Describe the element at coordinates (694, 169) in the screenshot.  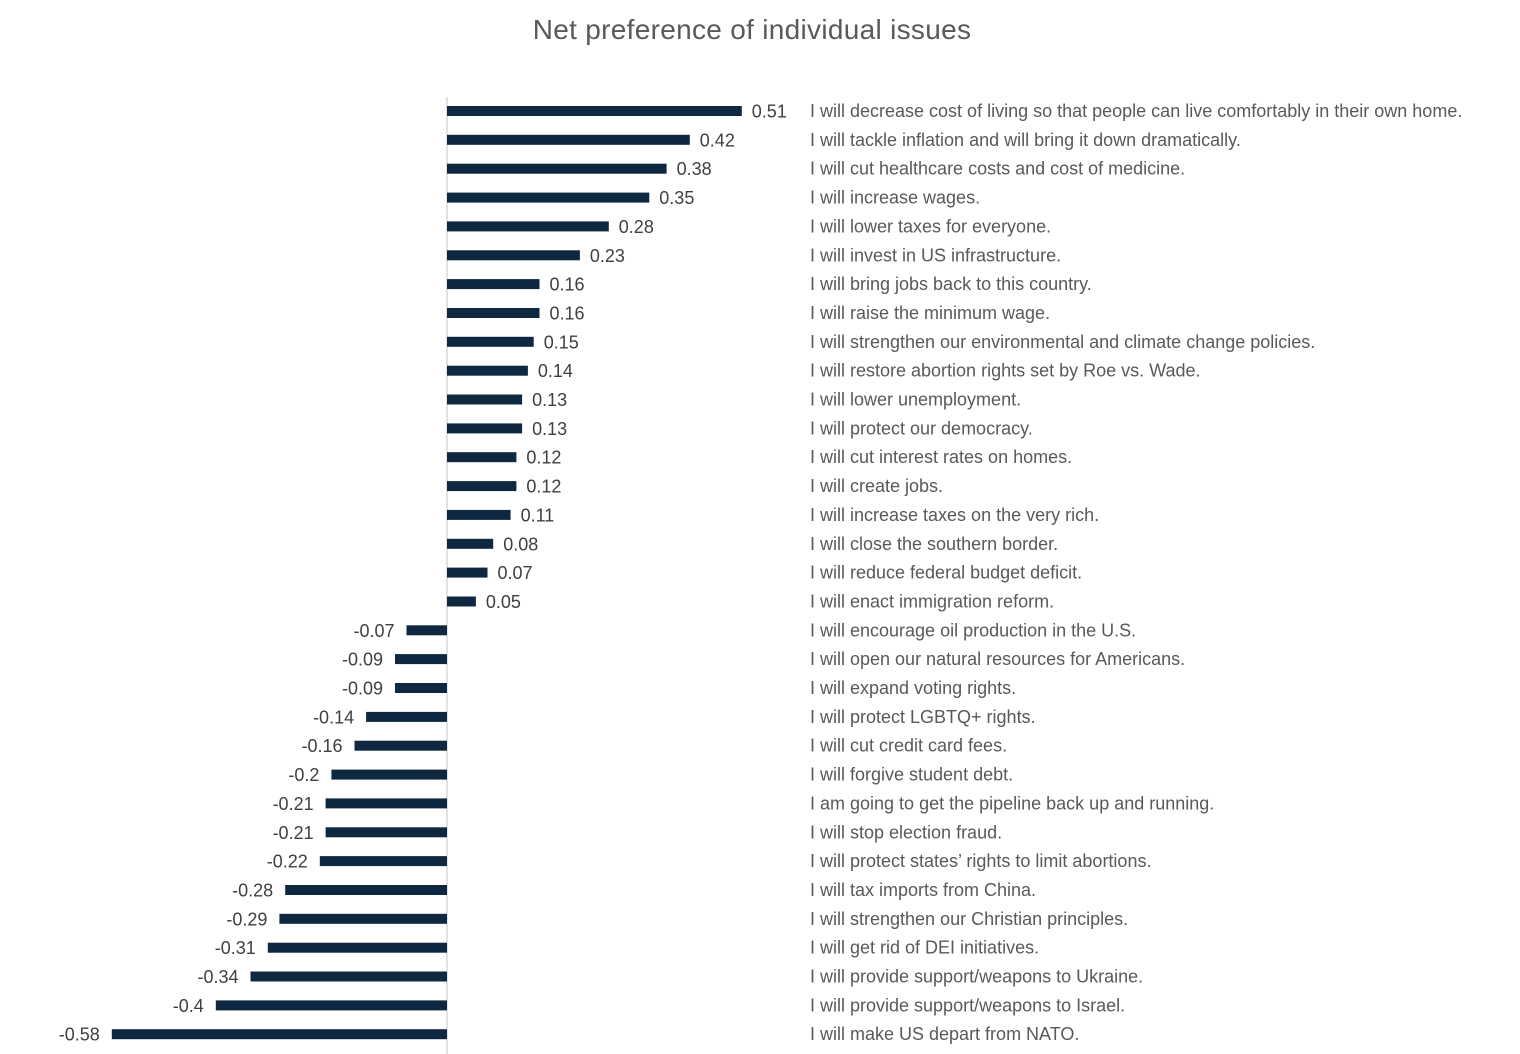
I see `value-label-3: 0.38` at that location.